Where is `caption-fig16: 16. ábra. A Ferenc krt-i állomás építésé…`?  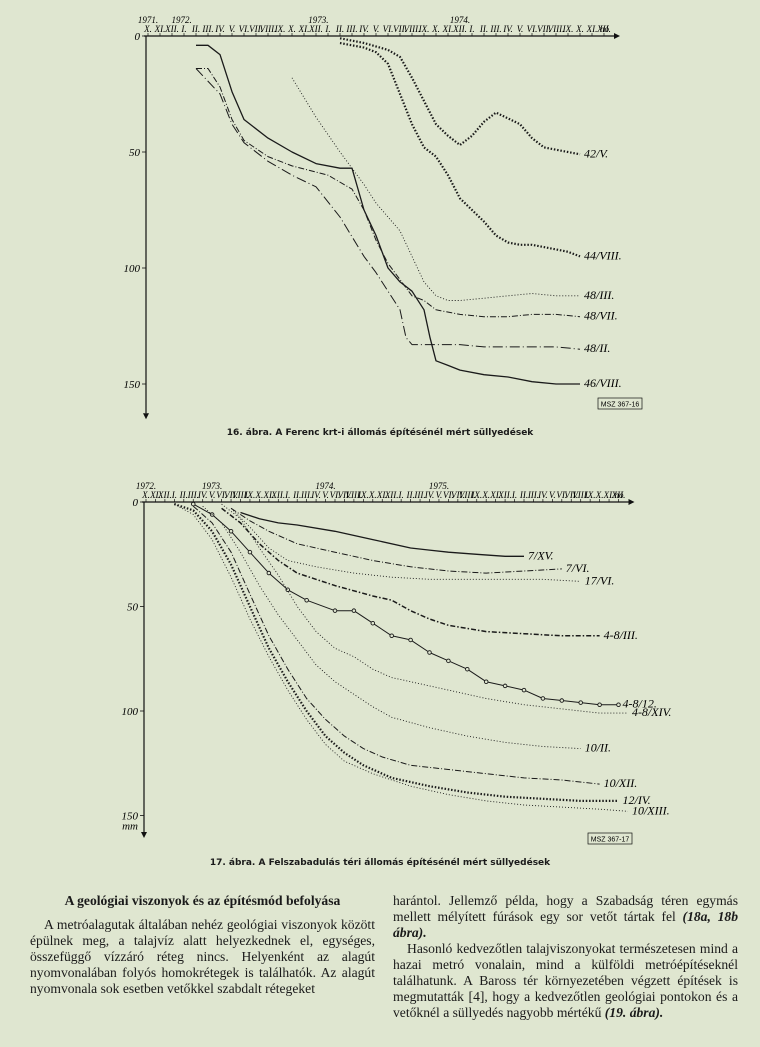
caption-fig16: 16. ábra. A Ferenc krt-i állomás építésé… is located at coordinates (380, 433).